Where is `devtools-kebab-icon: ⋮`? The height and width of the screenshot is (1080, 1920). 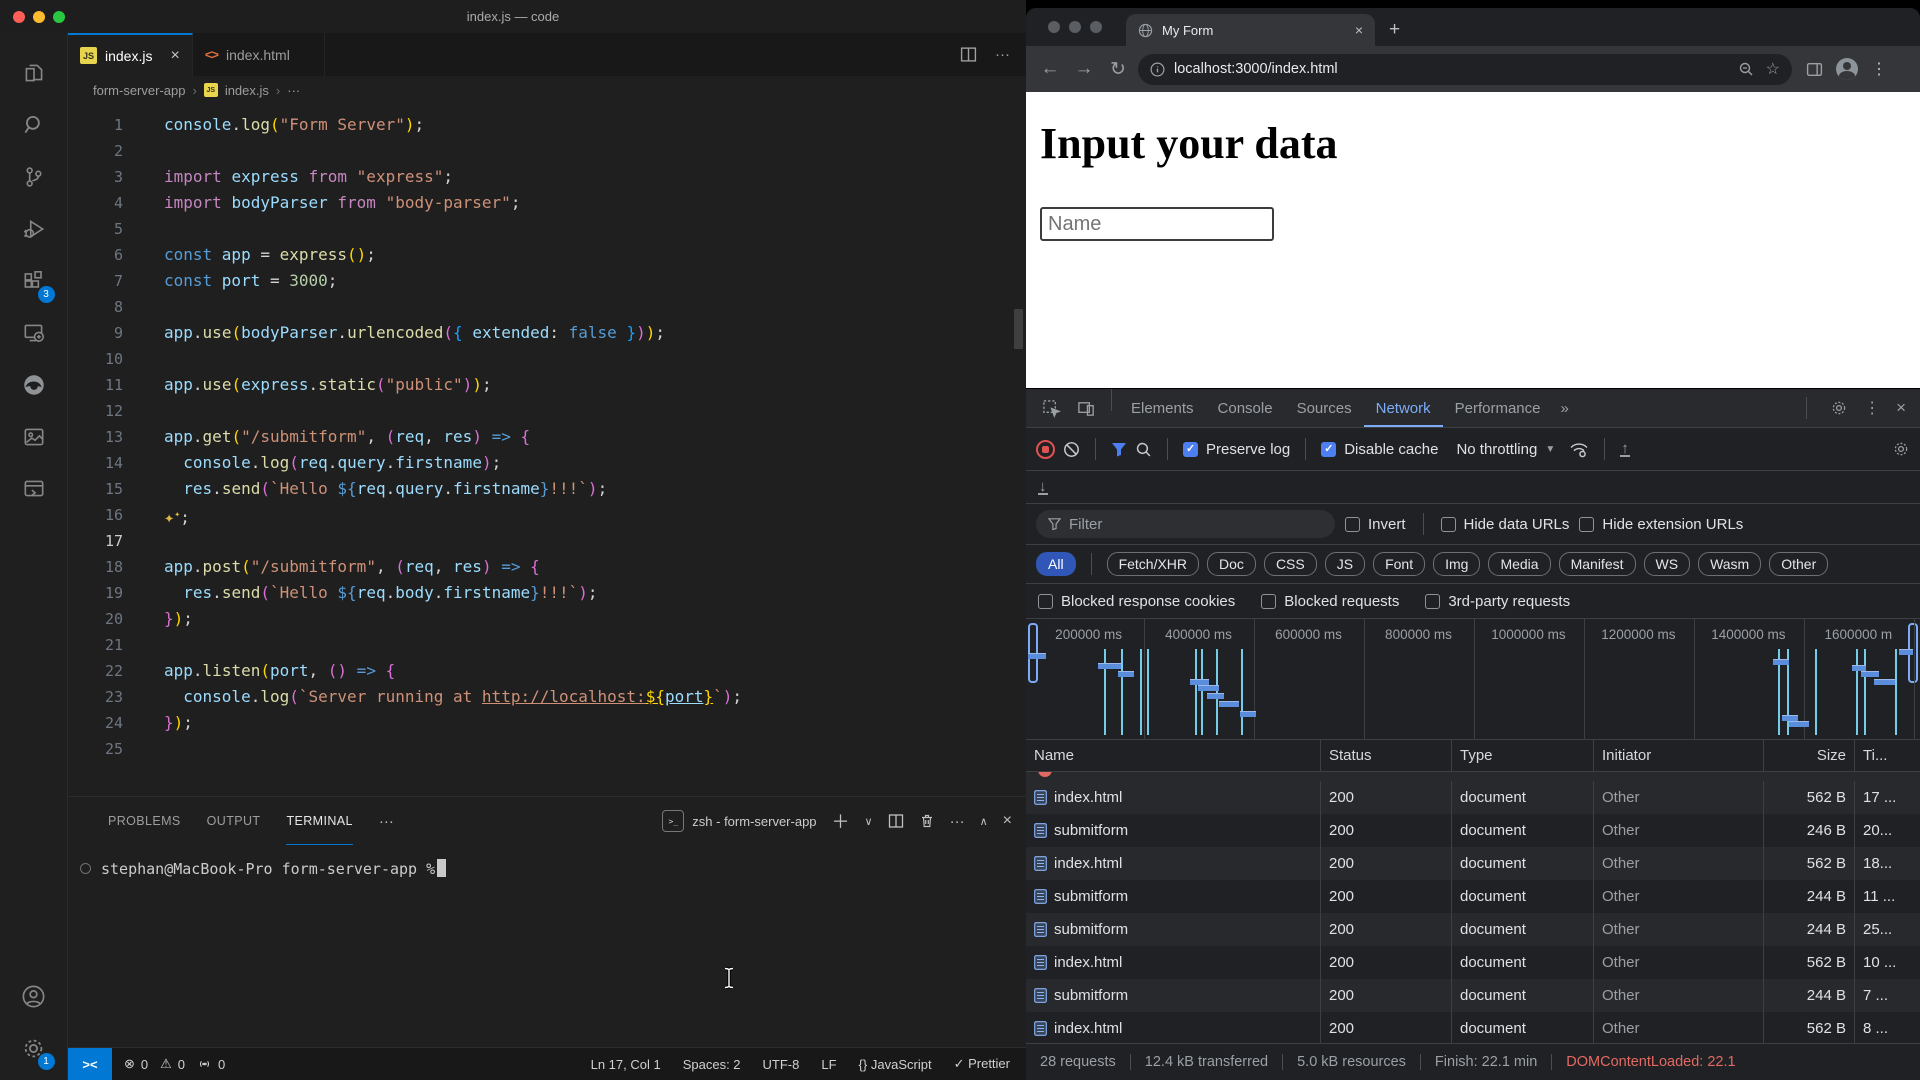 devtools-kebab-icon: ⋮ is located at coordinates (1872, 408).